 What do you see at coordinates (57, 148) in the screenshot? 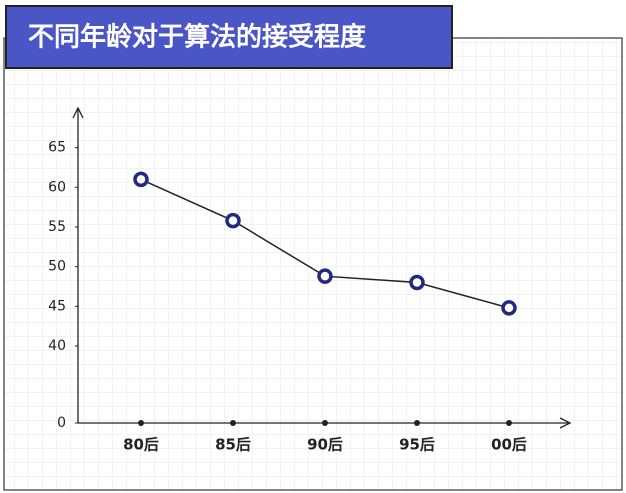
I see `y-tick-label: 65` at bounding box center [57, 148].